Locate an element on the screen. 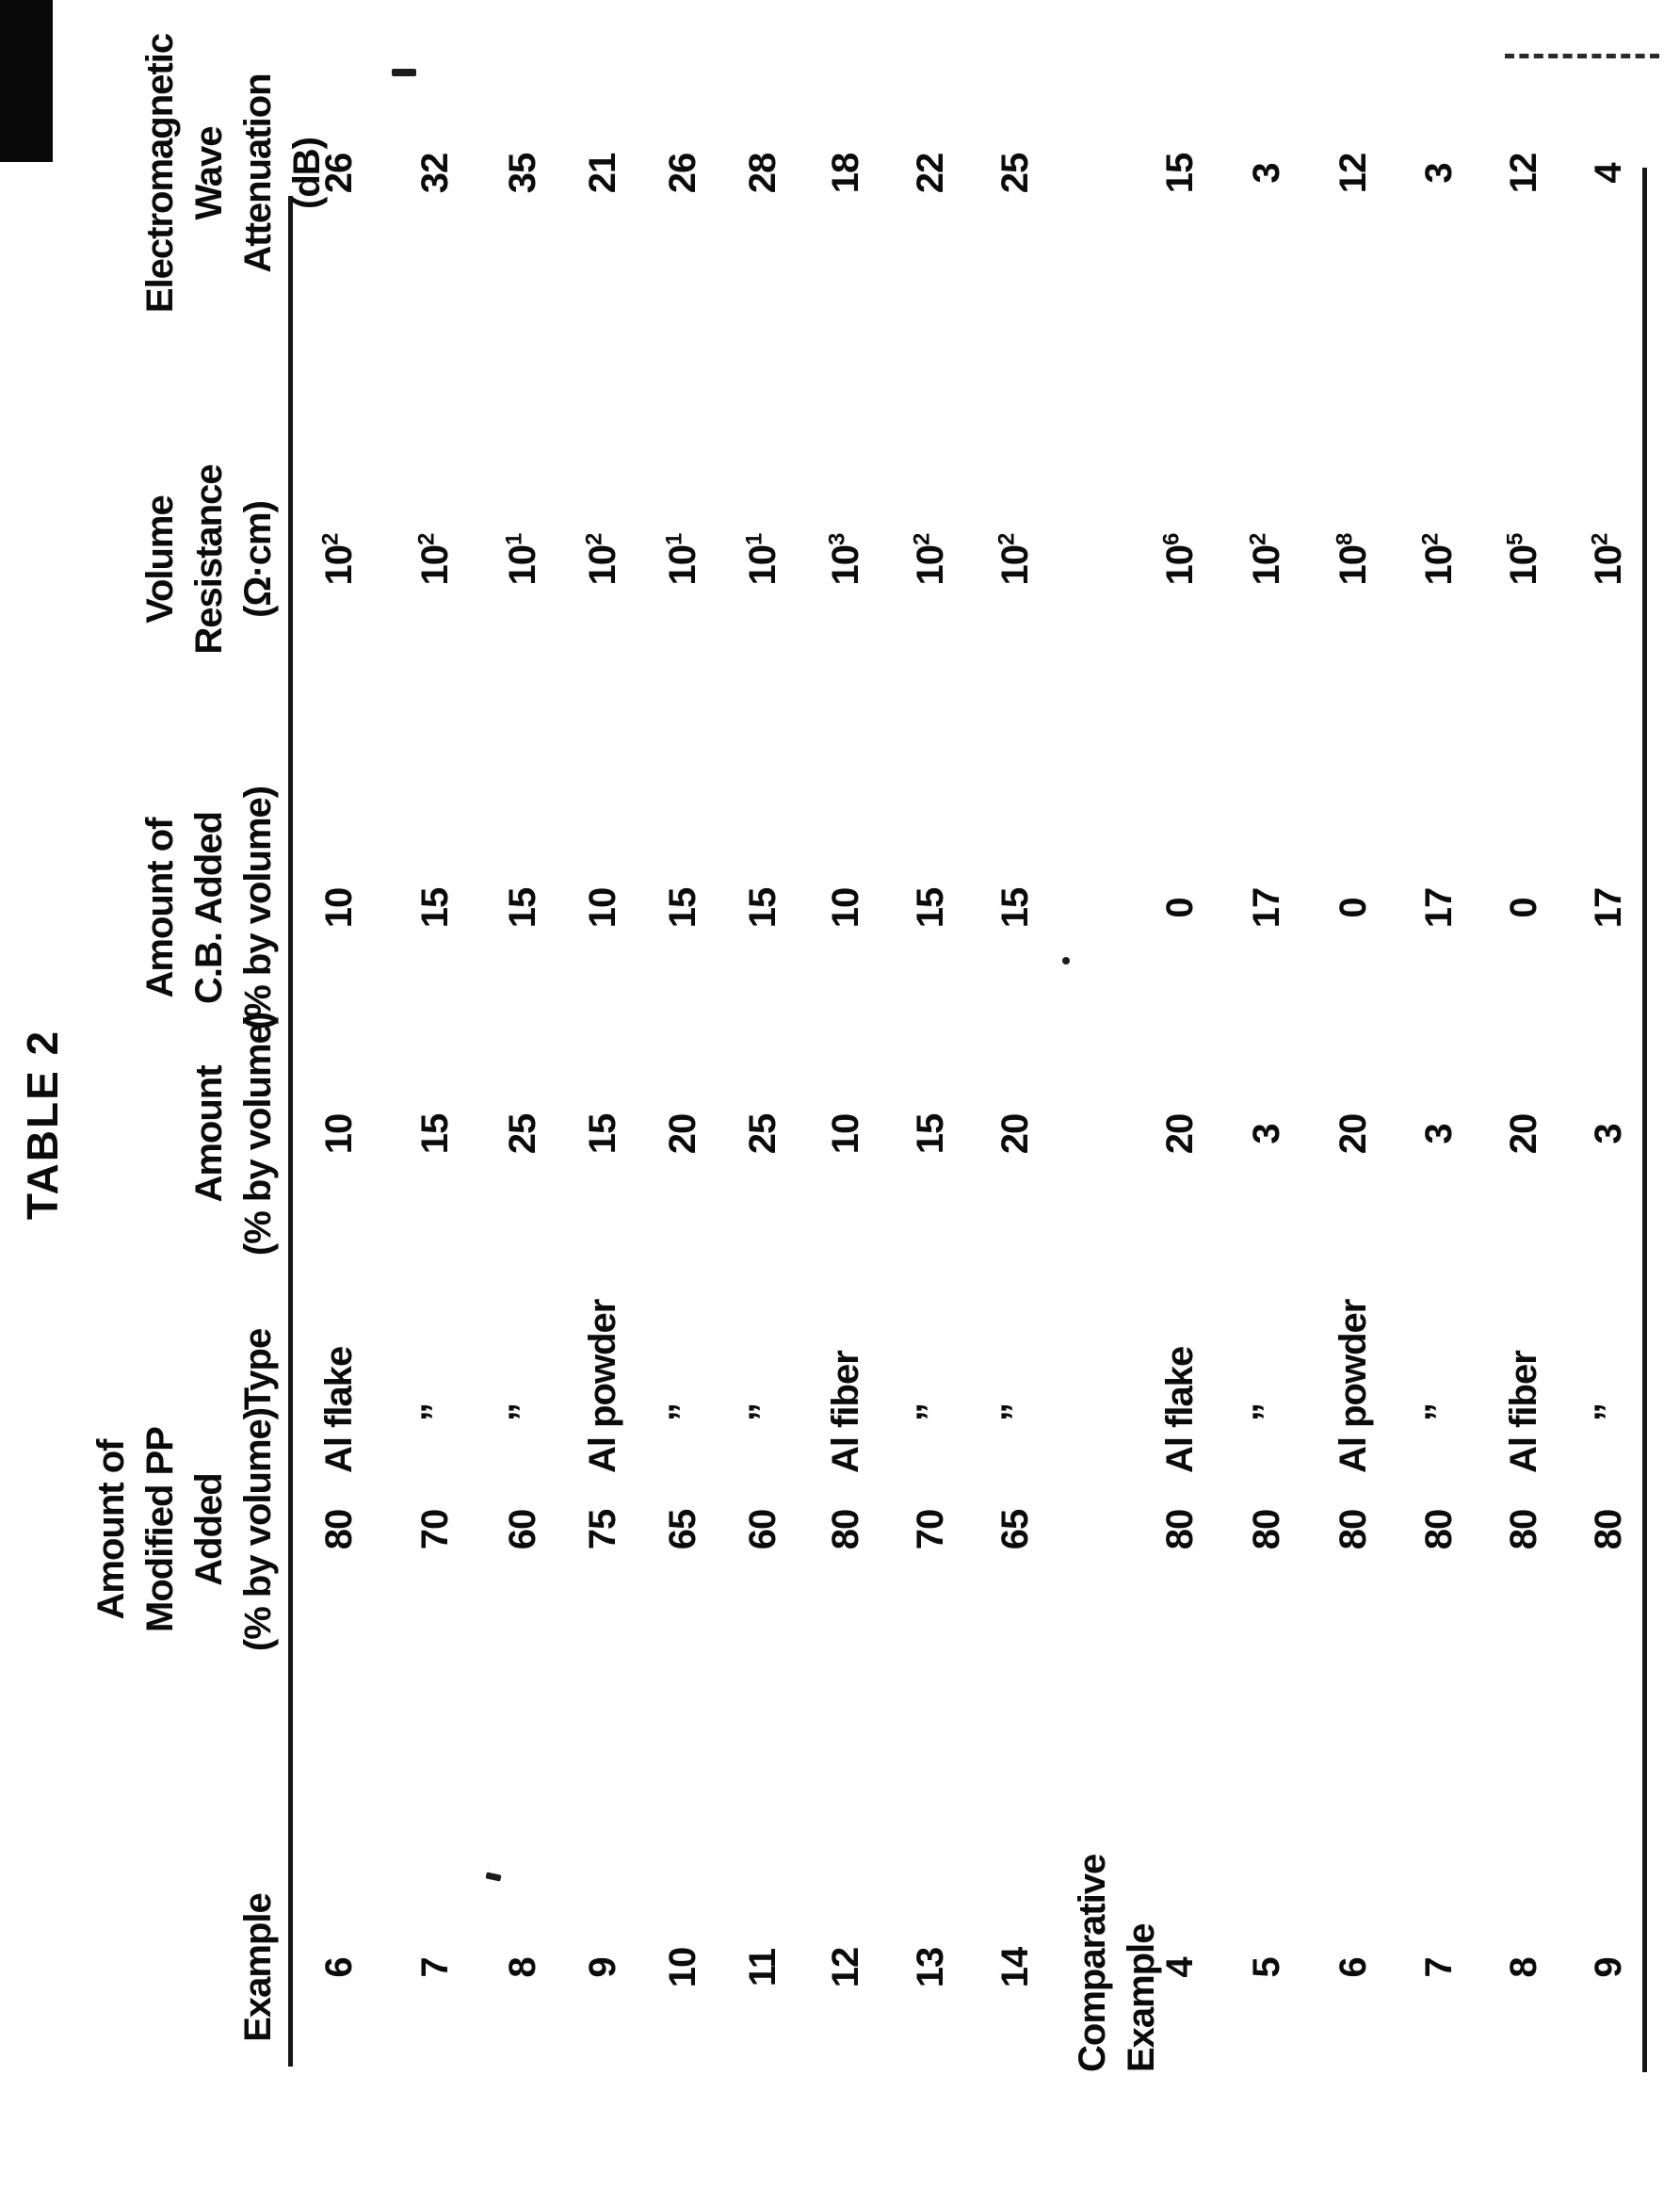  cell-example-row13: 13 is located at coordinates (930, 1967).